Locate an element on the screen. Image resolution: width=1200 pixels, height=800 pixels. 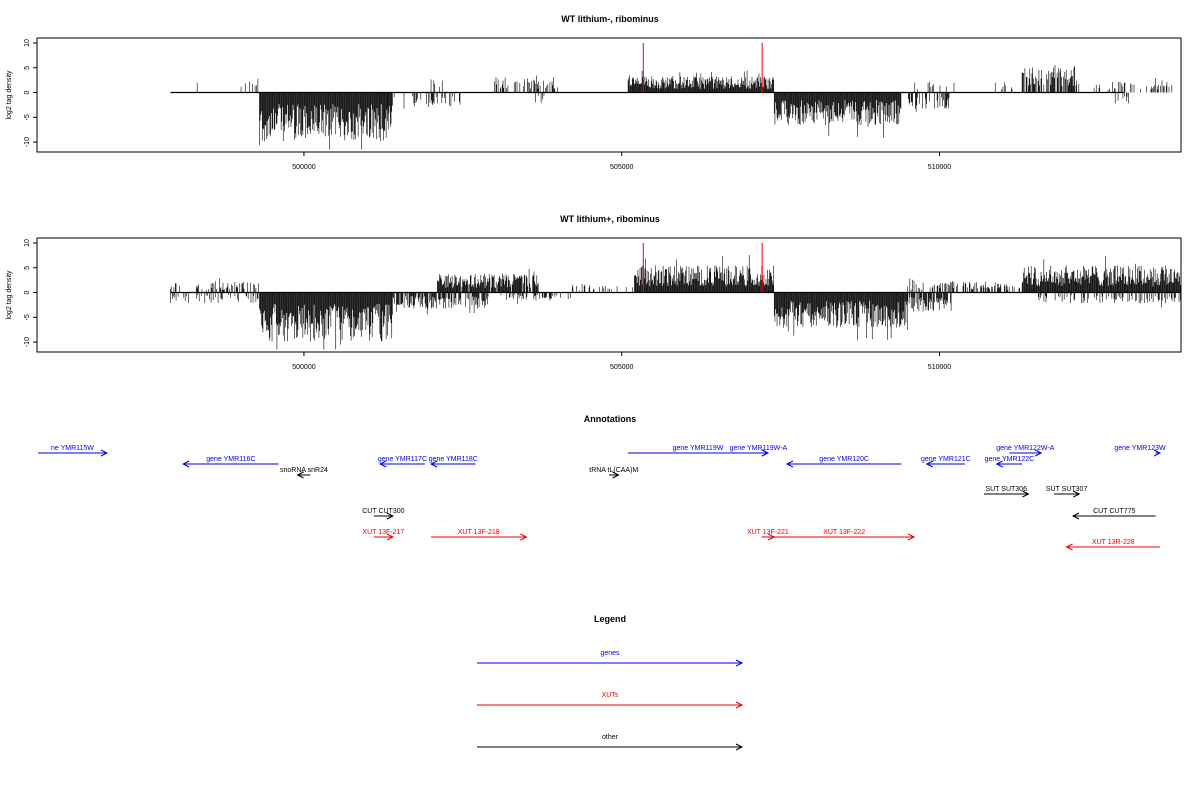
legend-label: genes is located at coordinates (610, 653).